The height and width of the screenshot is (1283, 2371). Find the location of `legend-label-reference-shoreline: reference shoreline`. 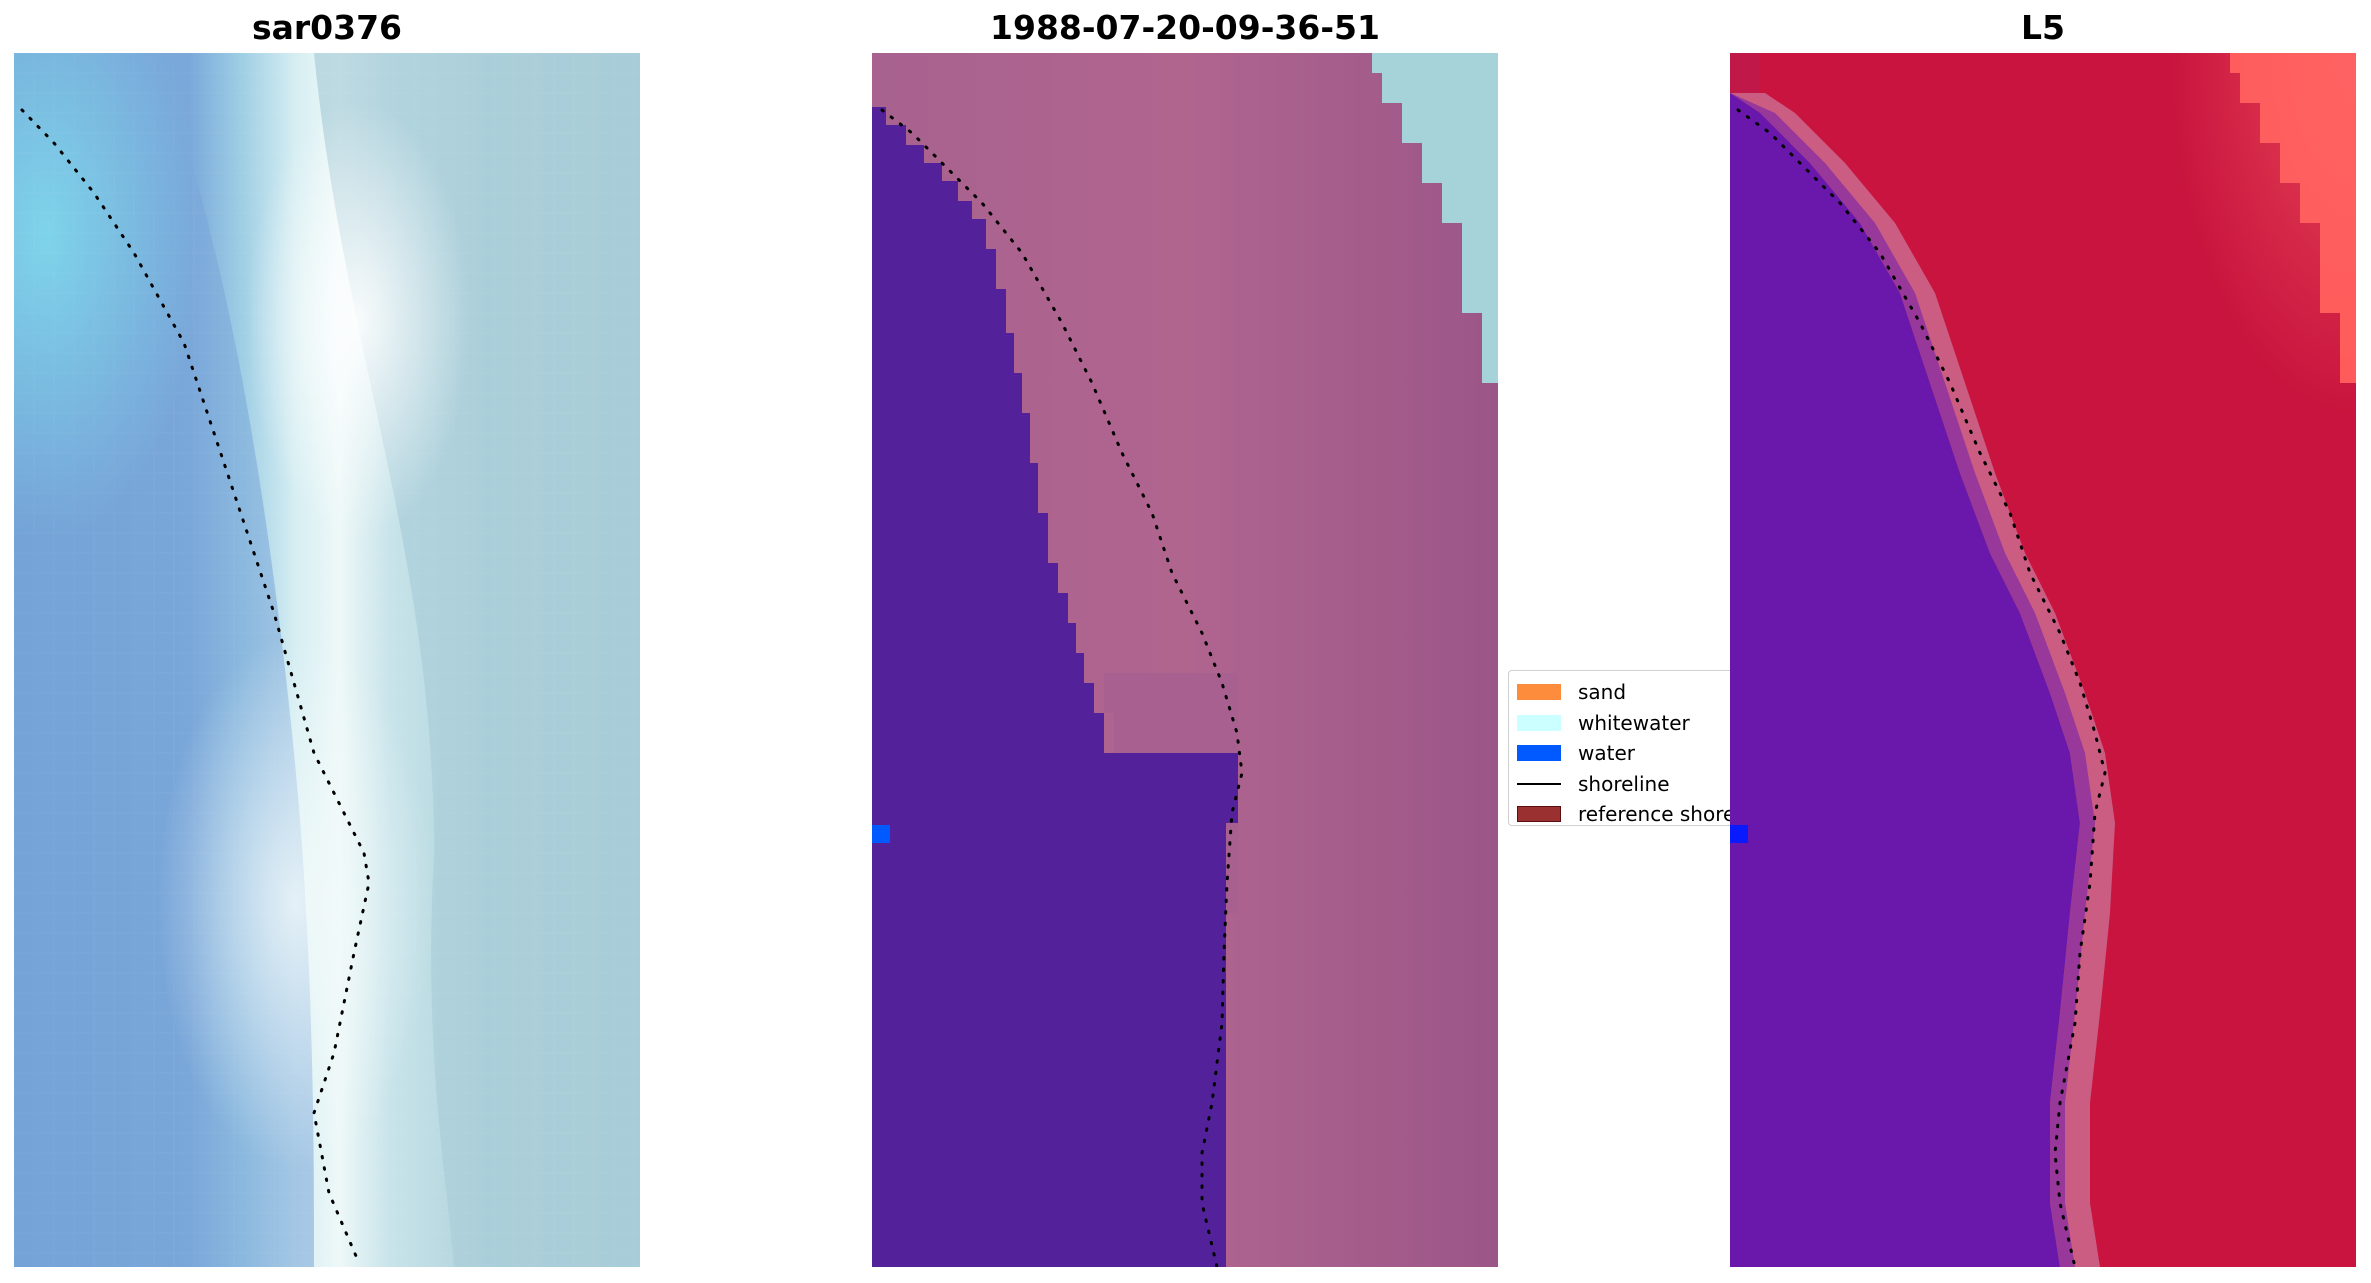

legend-label-reference-shoreline: reference shoreline is located at coordinates (1668, 814).